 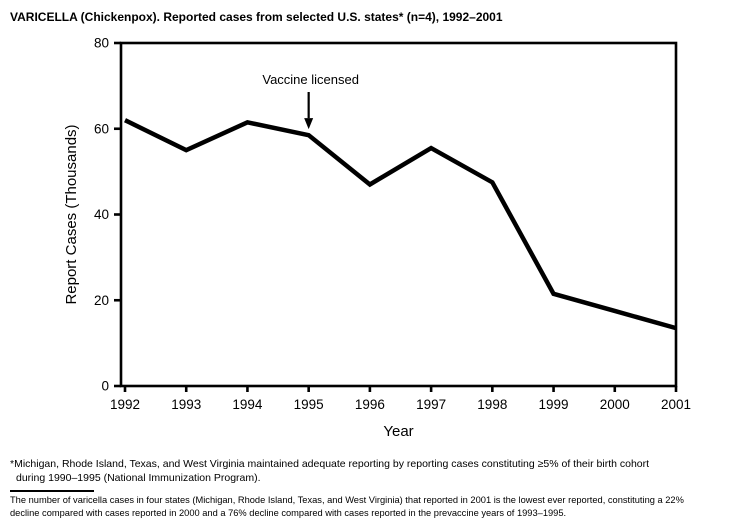 What do you see at coordinates (309, 124) in the screenshot?
I see `annotation-arrowhead-icon` at bounding box center [309, 124].